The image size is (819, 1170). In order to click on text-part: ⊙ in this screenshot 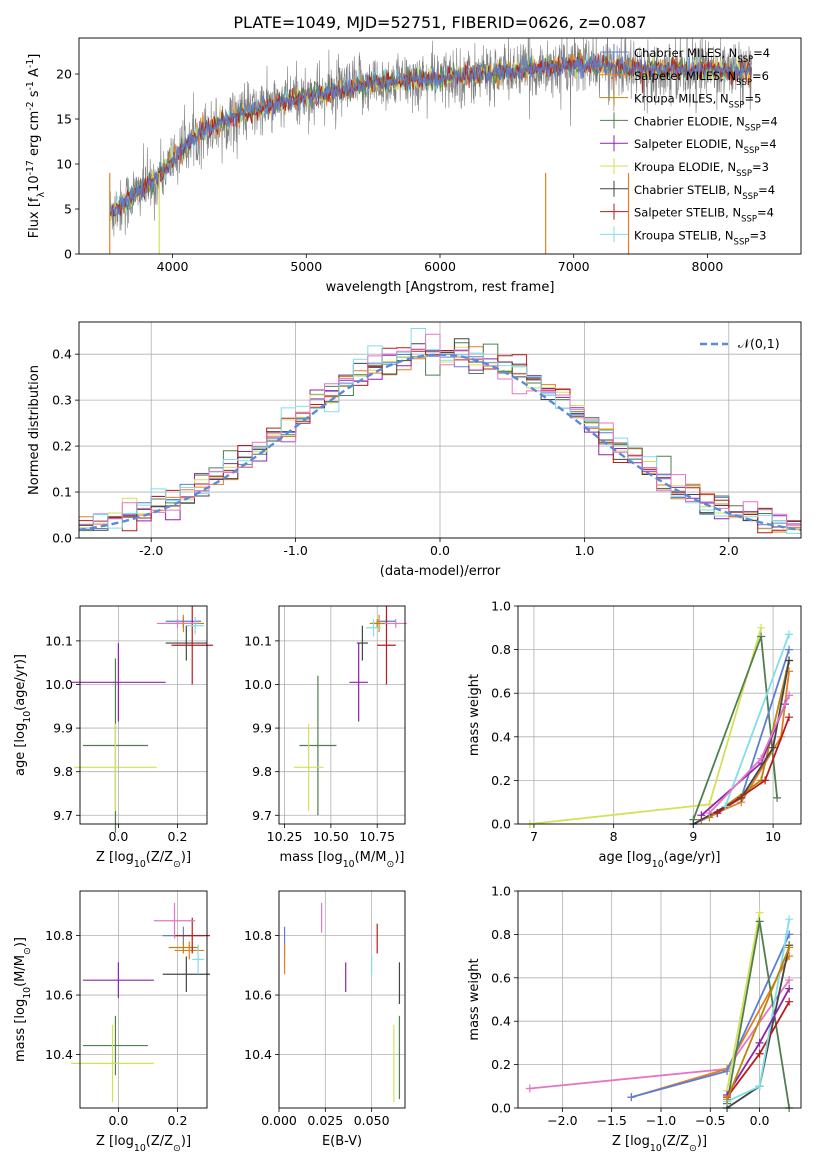, I will do `click(177, 864)`.